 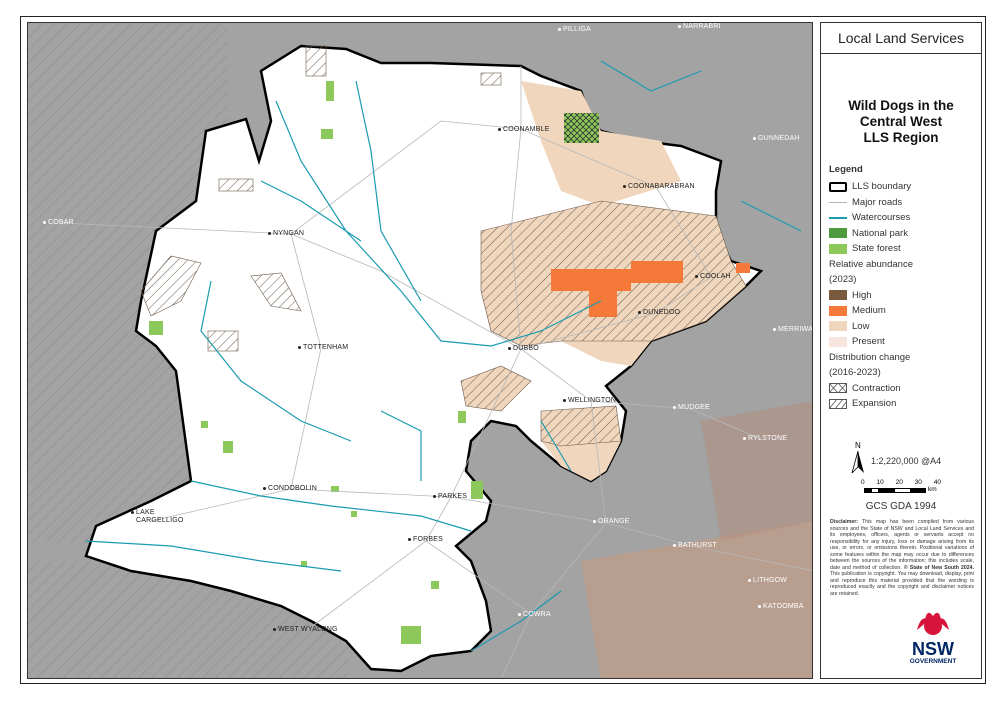 What do you see at coordinates (581, 128) in the screenshot?
I see `contraction-hatch` at bounding box center [581, 128].